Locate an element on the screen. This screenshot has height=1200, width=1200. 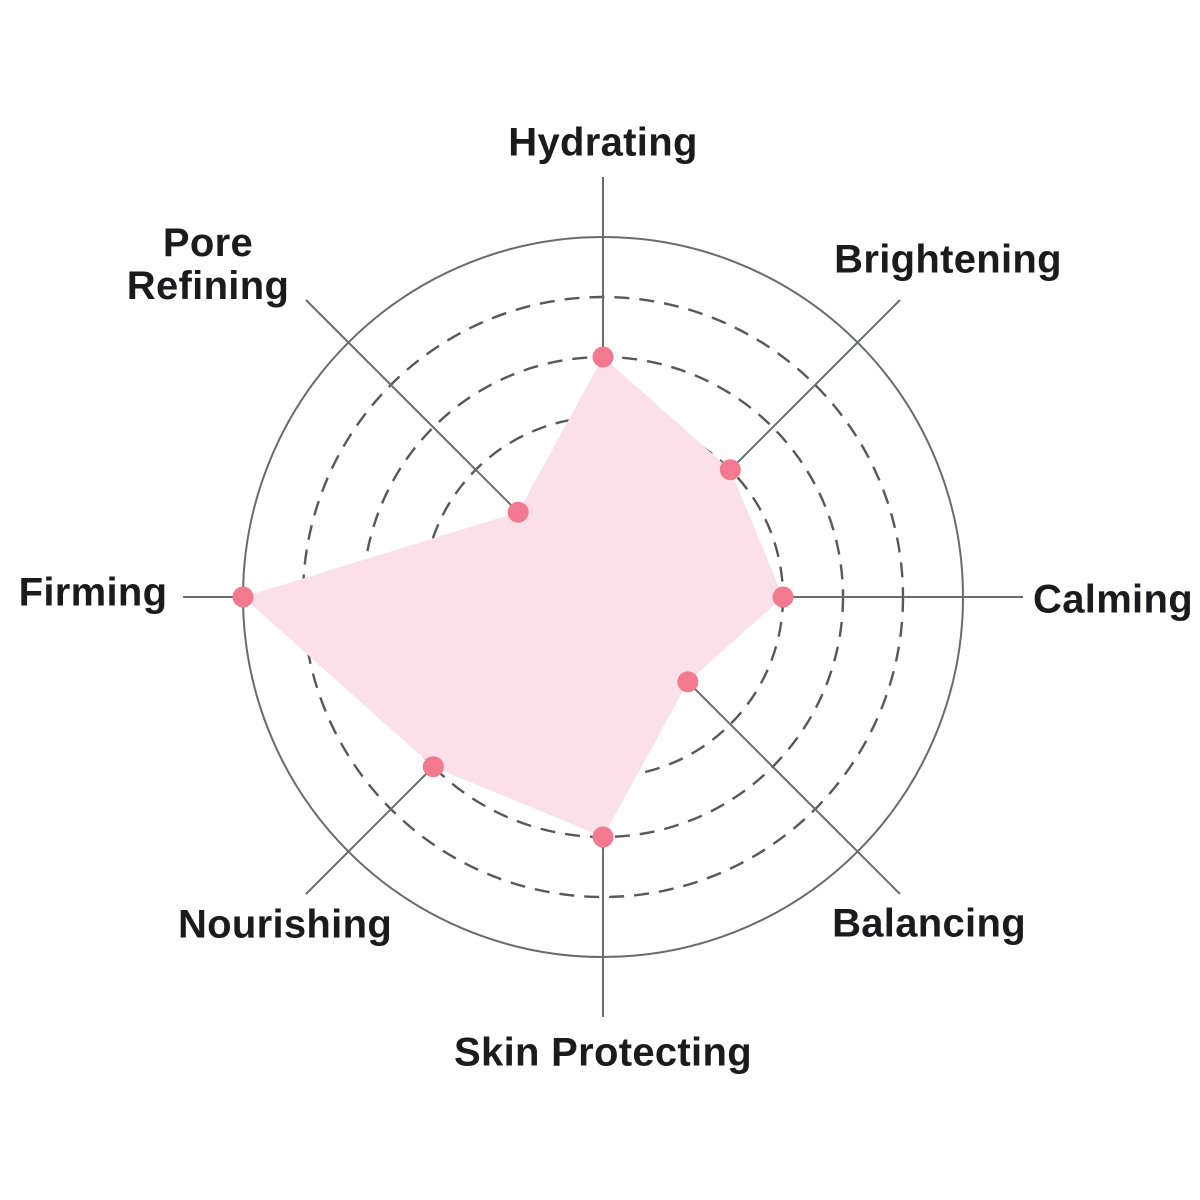
axis-label-balancing: Balancing is located at coordinates (929, 923).